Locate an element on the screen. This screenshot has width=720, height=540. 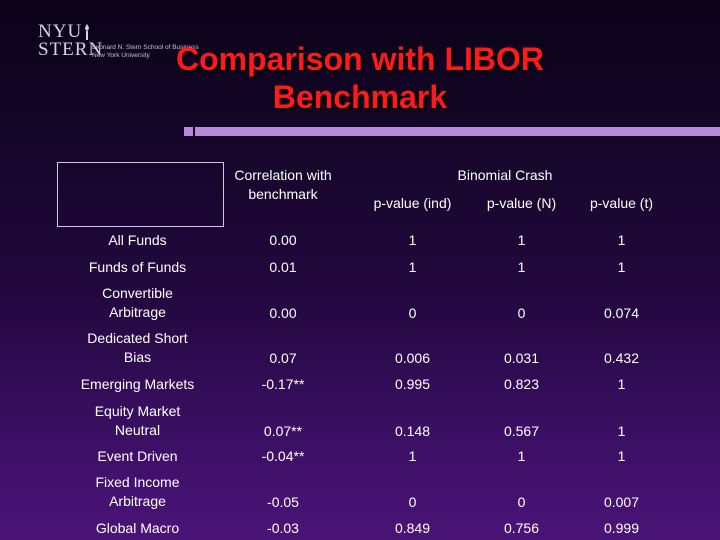
cell-pt: 0.999 is located at coordinates (621, 528).